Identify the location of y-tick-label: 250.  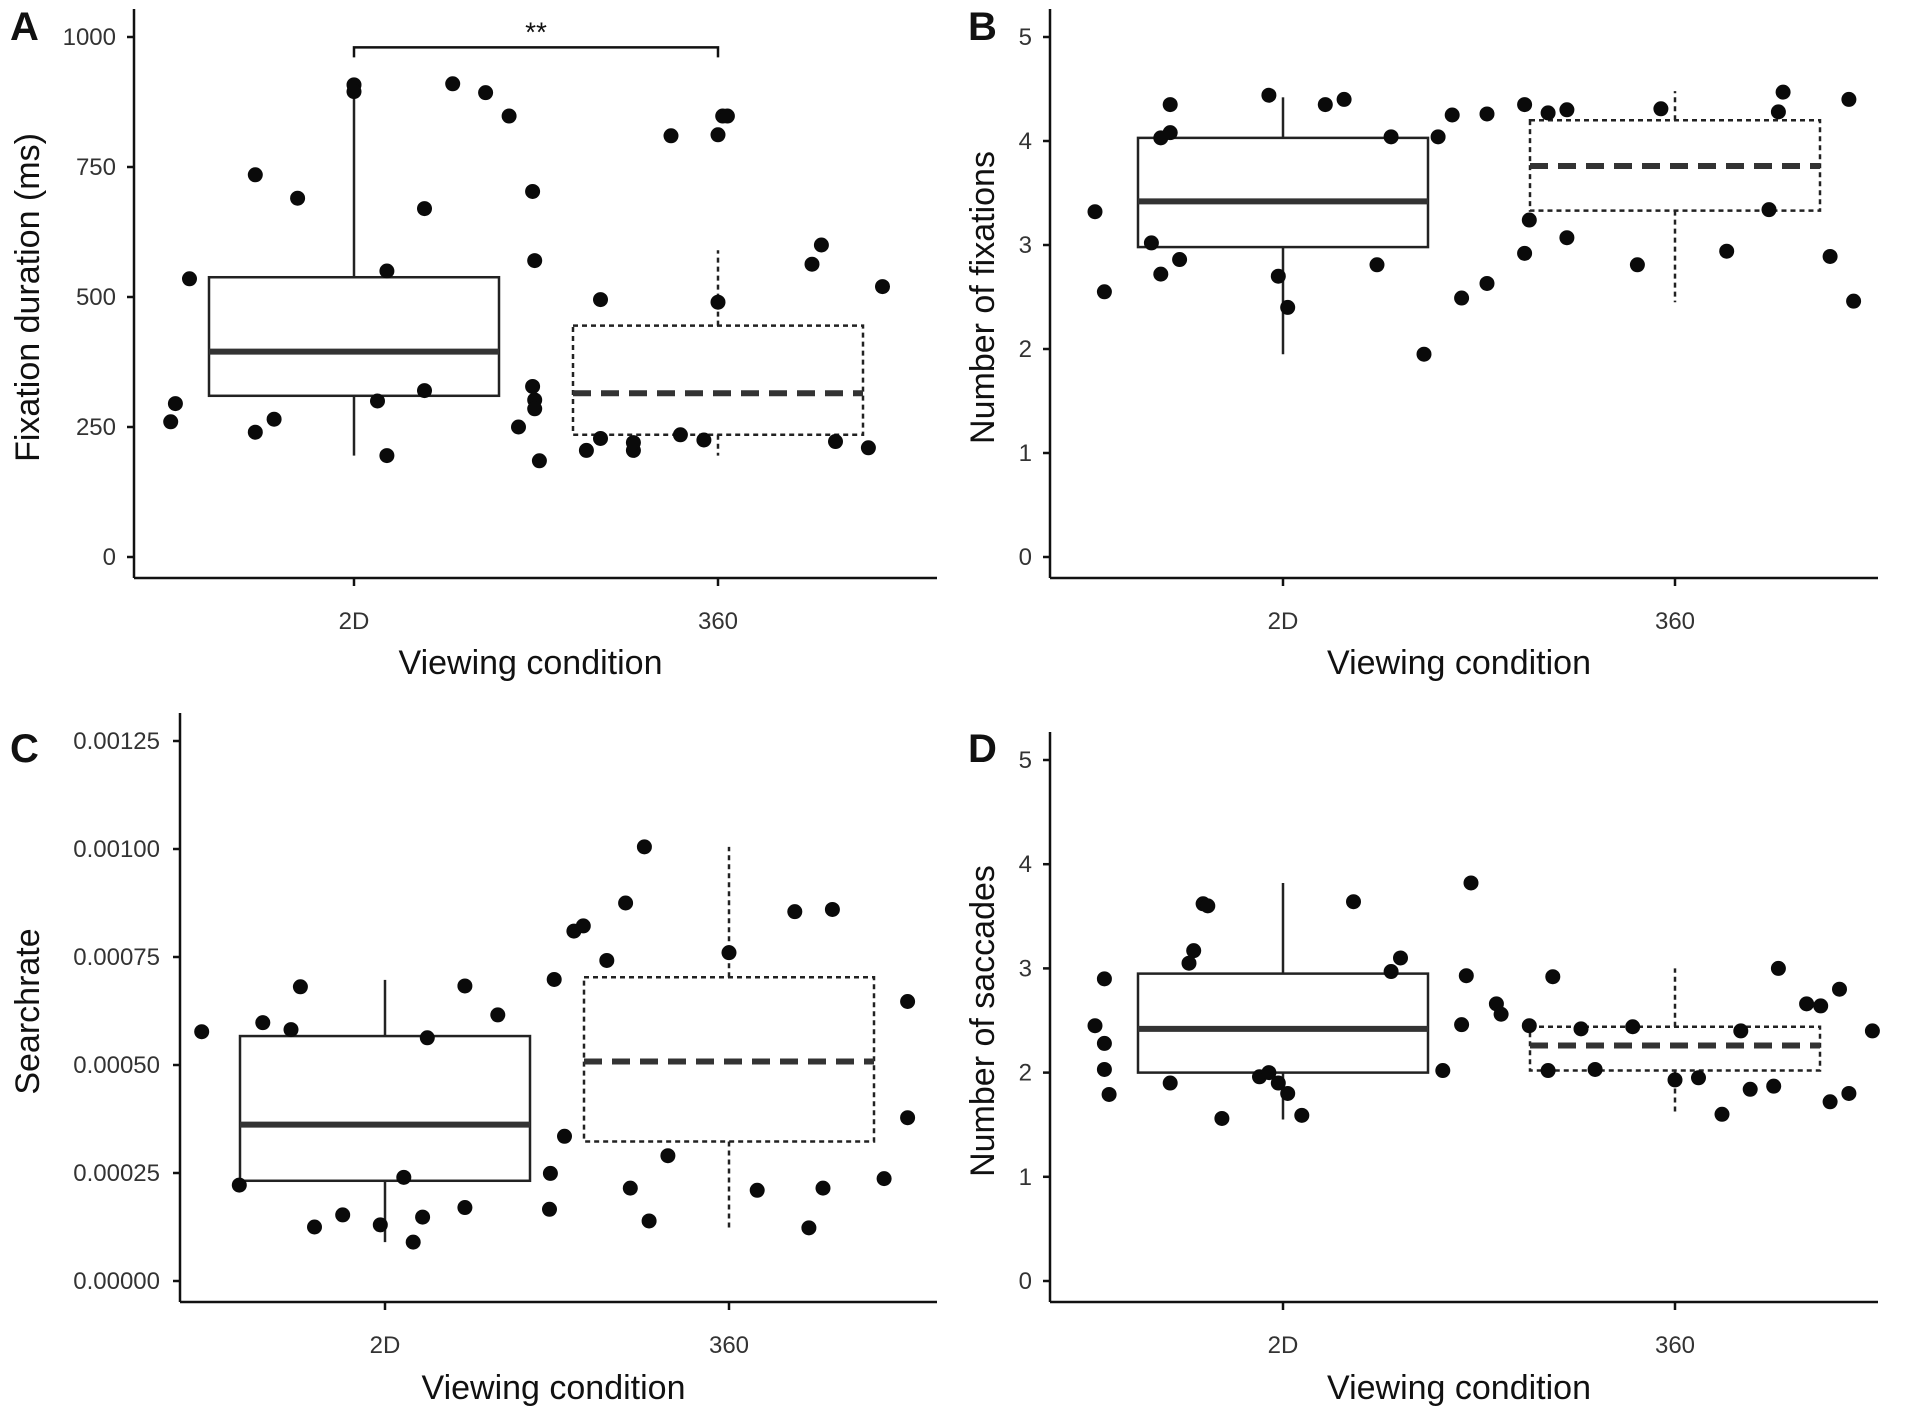
(96, 427).